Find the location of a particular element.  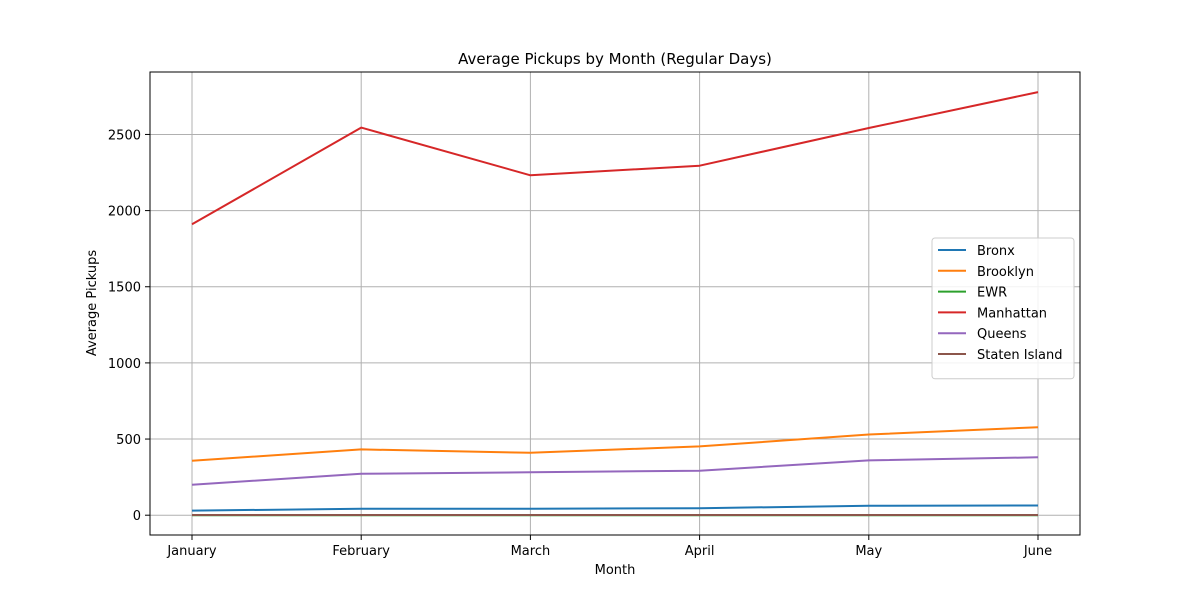

y-tick-label: 1500 is located at coordinates (124, 288).